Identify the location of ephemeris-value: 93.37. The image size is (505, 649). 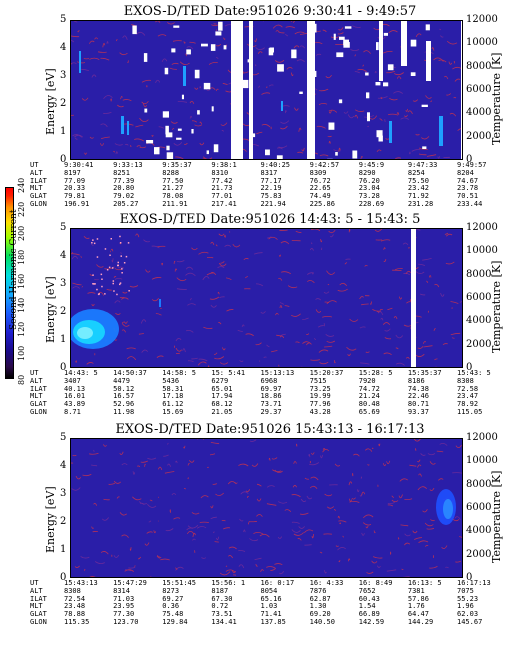
(418, 412).